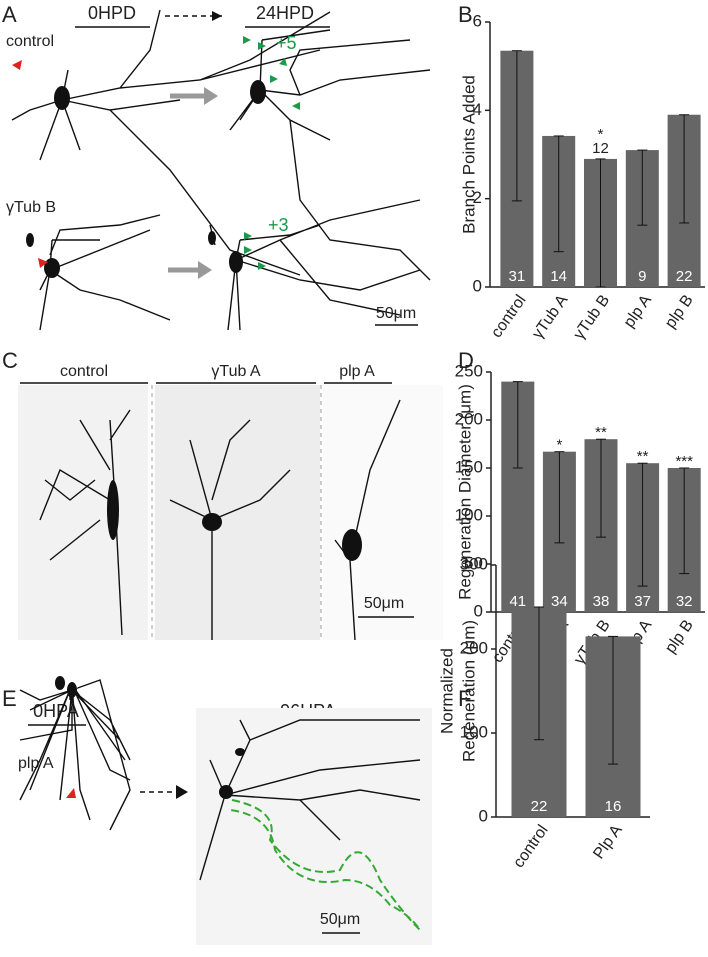 This screenshot has width=708, height=957. What do you see at coordinates (600, 148) in the screenshot?
I see `n-label: 12` at bounding box center [600, 148].